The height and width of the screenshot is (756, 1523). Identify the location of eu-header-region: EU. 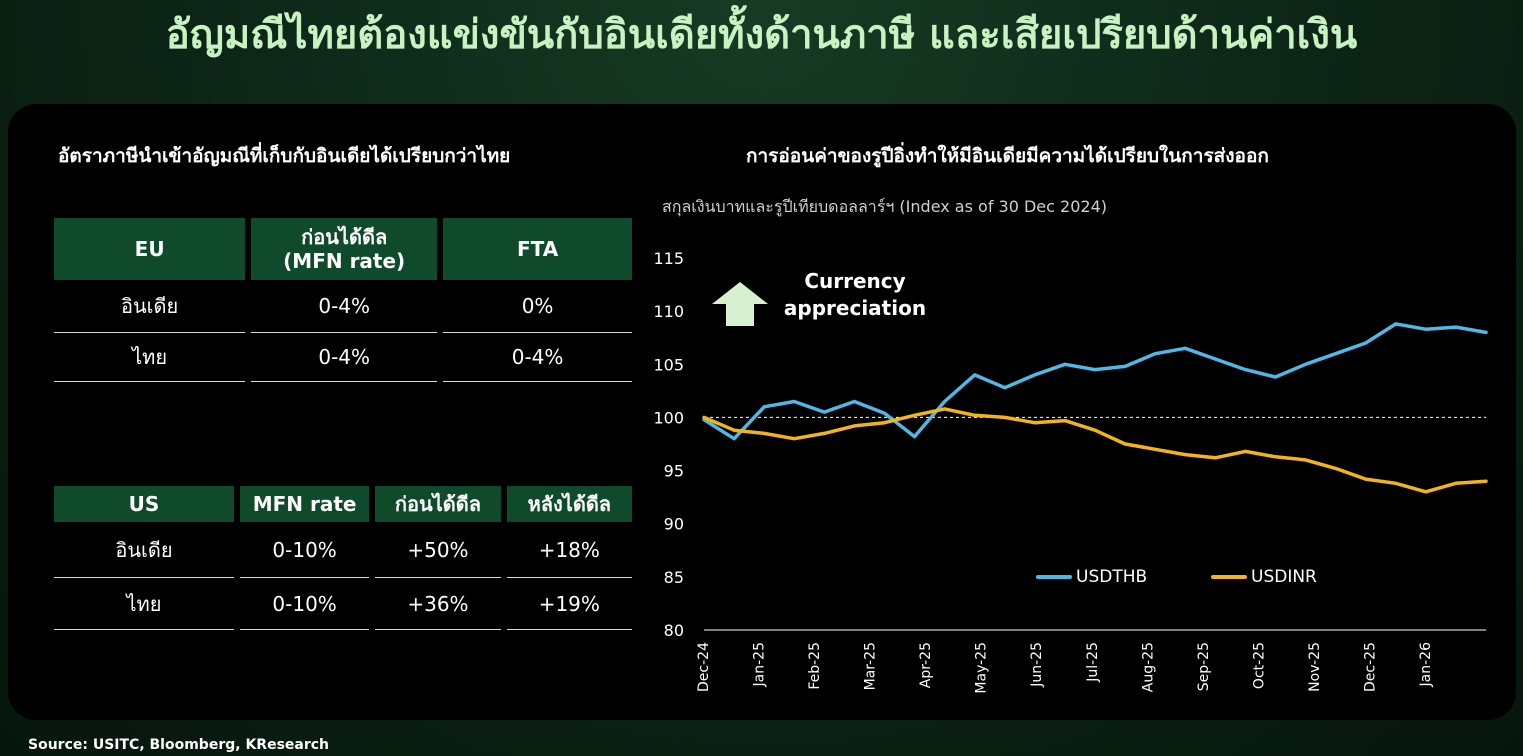
(150, 249).